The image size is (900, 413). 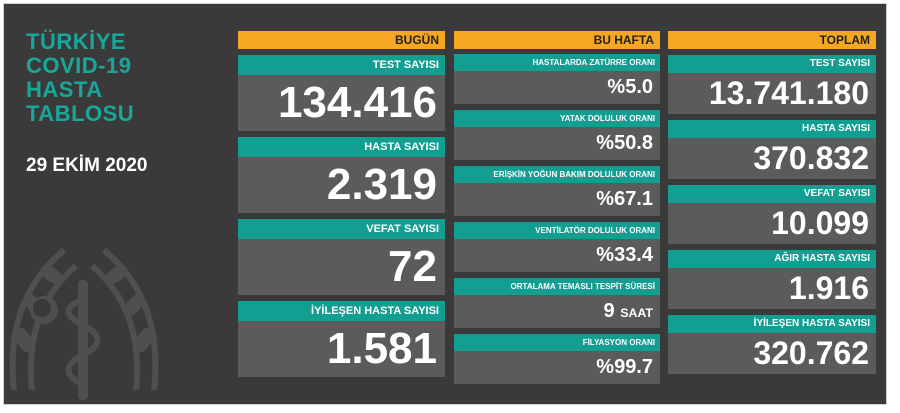 I want to click on title-line: TÜRKİYE, so click(x=76, y=41).